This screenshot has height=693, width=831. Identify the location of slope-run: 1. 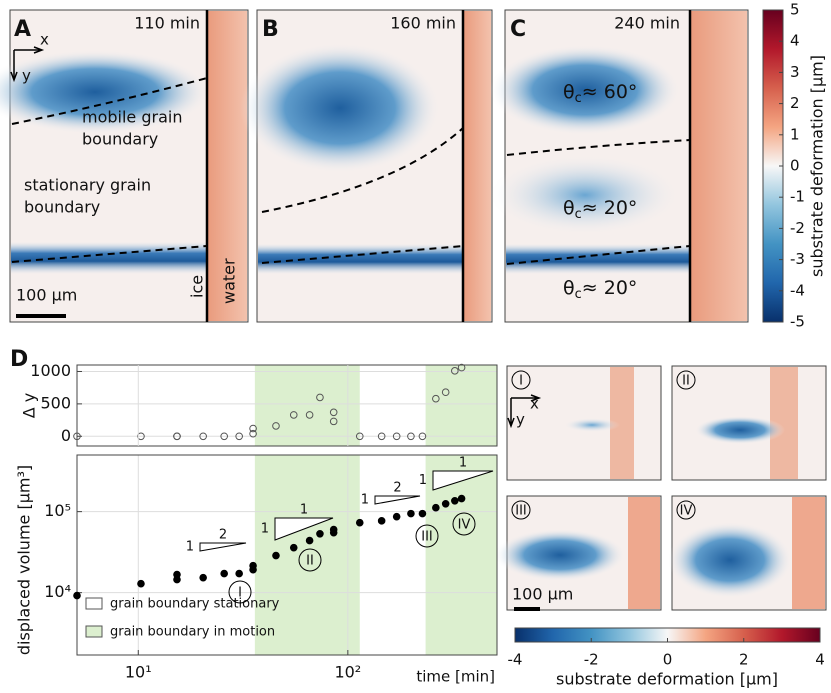
(304, 510).